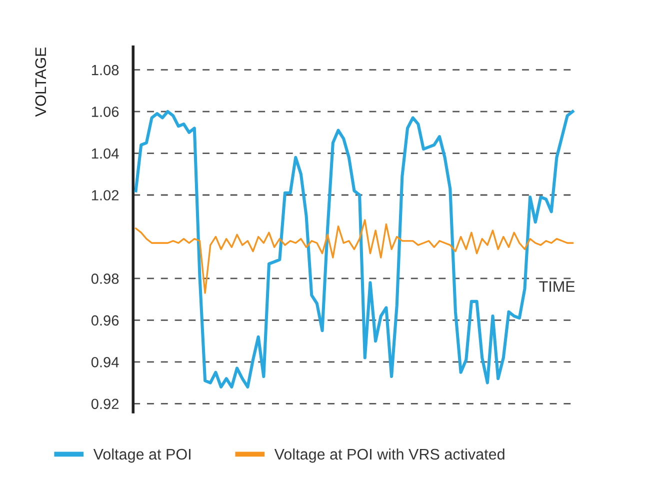  What do you see at coordinates (105, 70) in the screenshot?
I see `y-tick-label: 1.08` at bounding box center [105, 70].